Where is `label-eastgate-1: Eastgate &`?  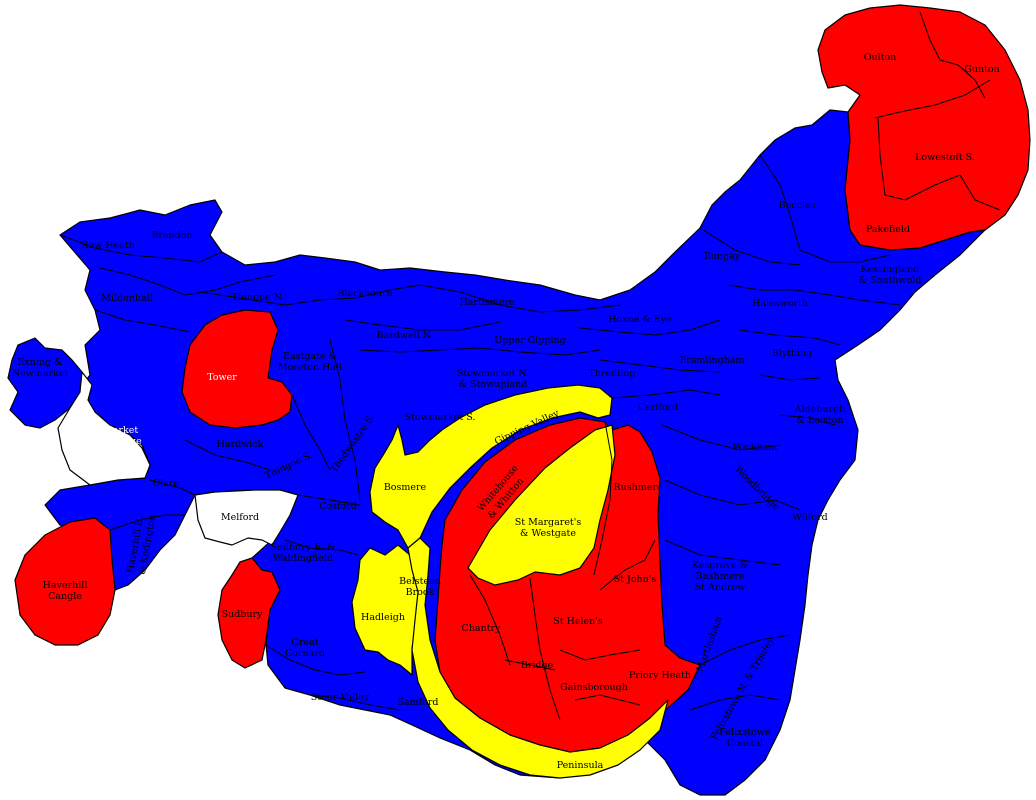 label-eastgate-1: Eastgate & is located at coordinates (310, 356).